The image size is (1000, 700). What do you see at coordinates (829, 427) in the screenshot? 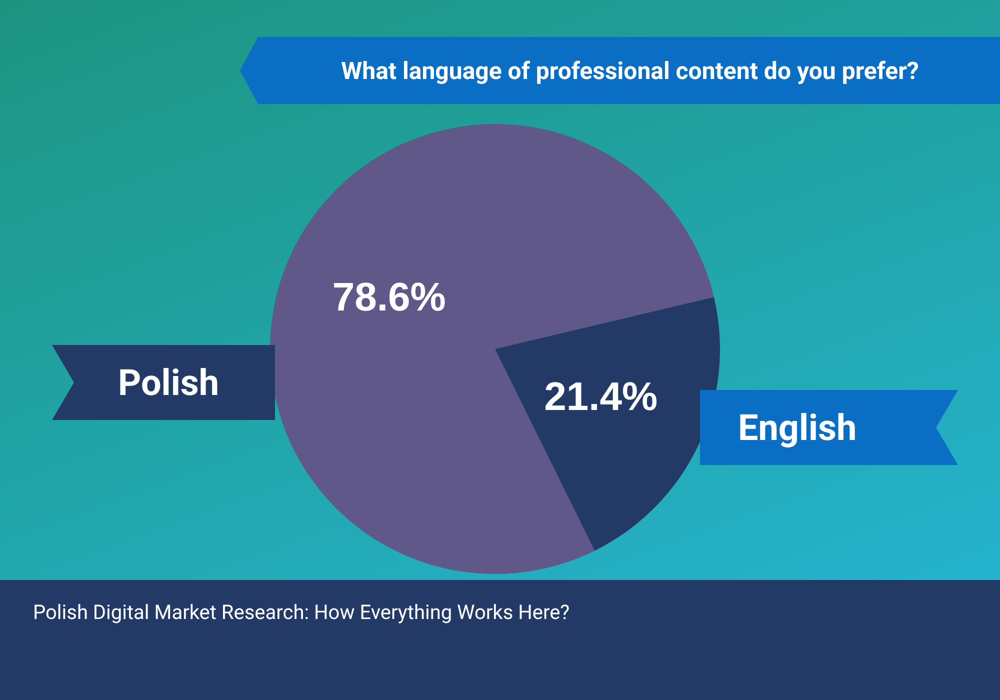
I see `slice-label: English` at bounding box center [829, 427].